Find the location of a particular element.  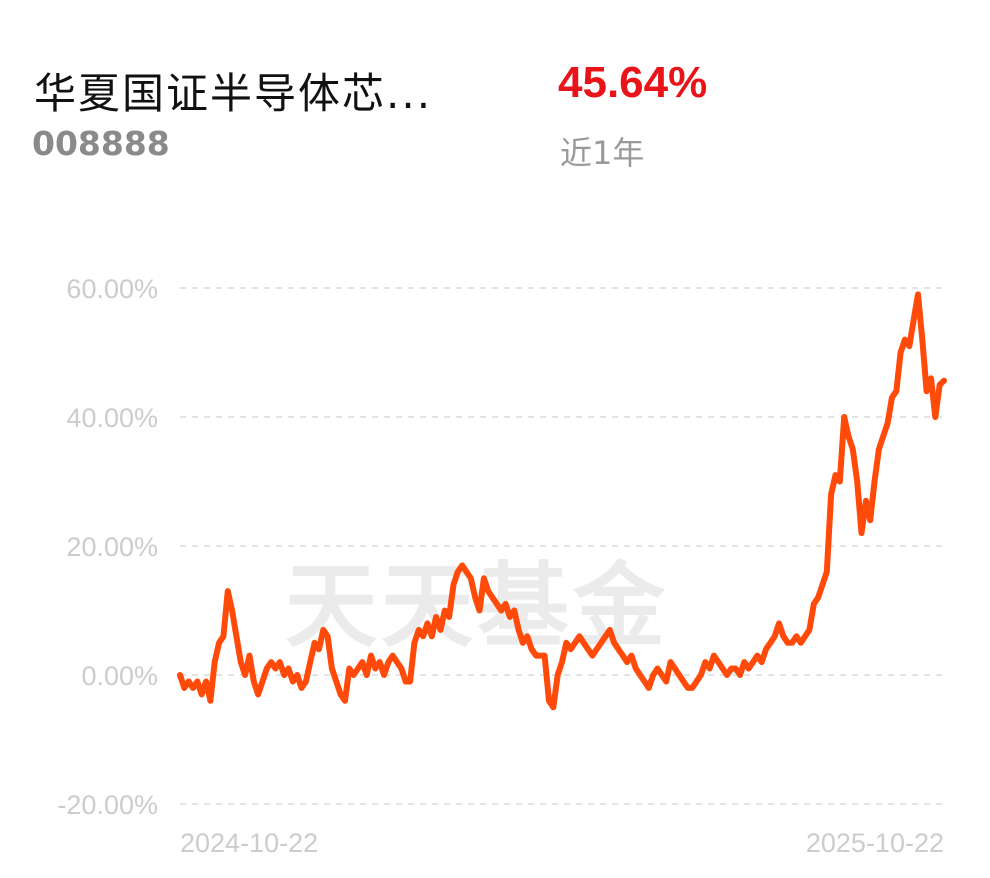

fund-code: 008888 is located at coordinates (101, 143).